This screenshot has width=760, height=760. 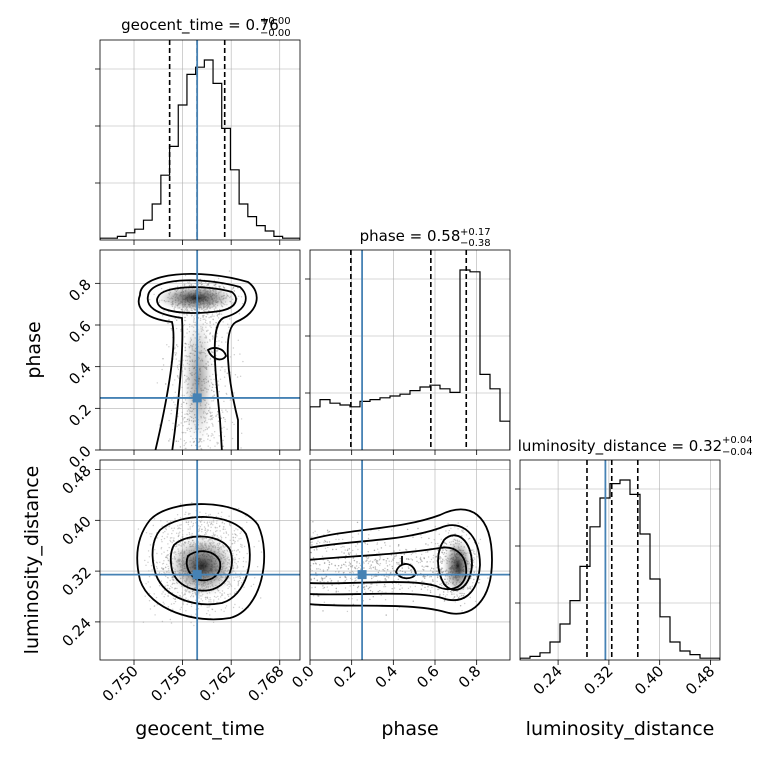 I want to click on x-tick-label: 0.4, so click(x=387, y=677).